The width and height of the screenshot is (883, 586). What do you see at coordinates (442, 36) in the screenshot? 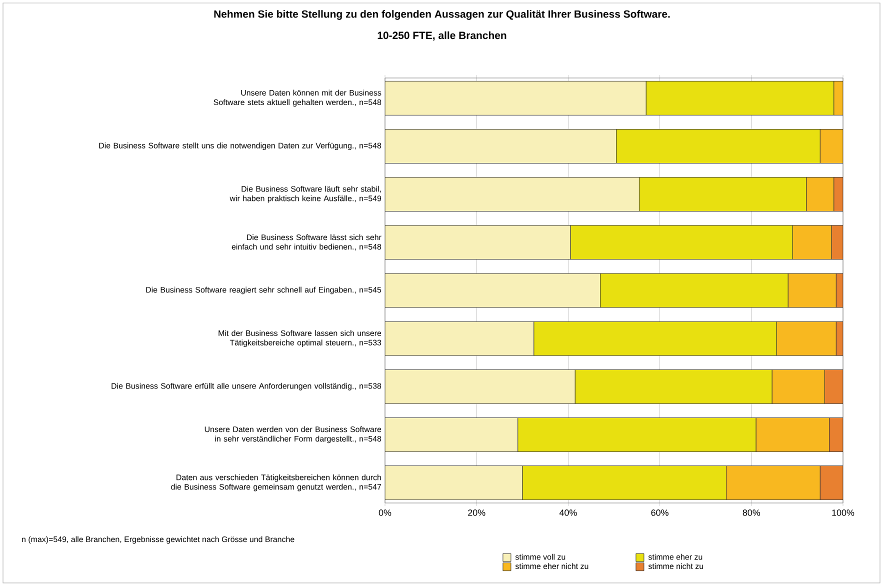
I see `chart-subtitle: 10-250 FTE, alle Branchen` at bounding box center [442, 36].